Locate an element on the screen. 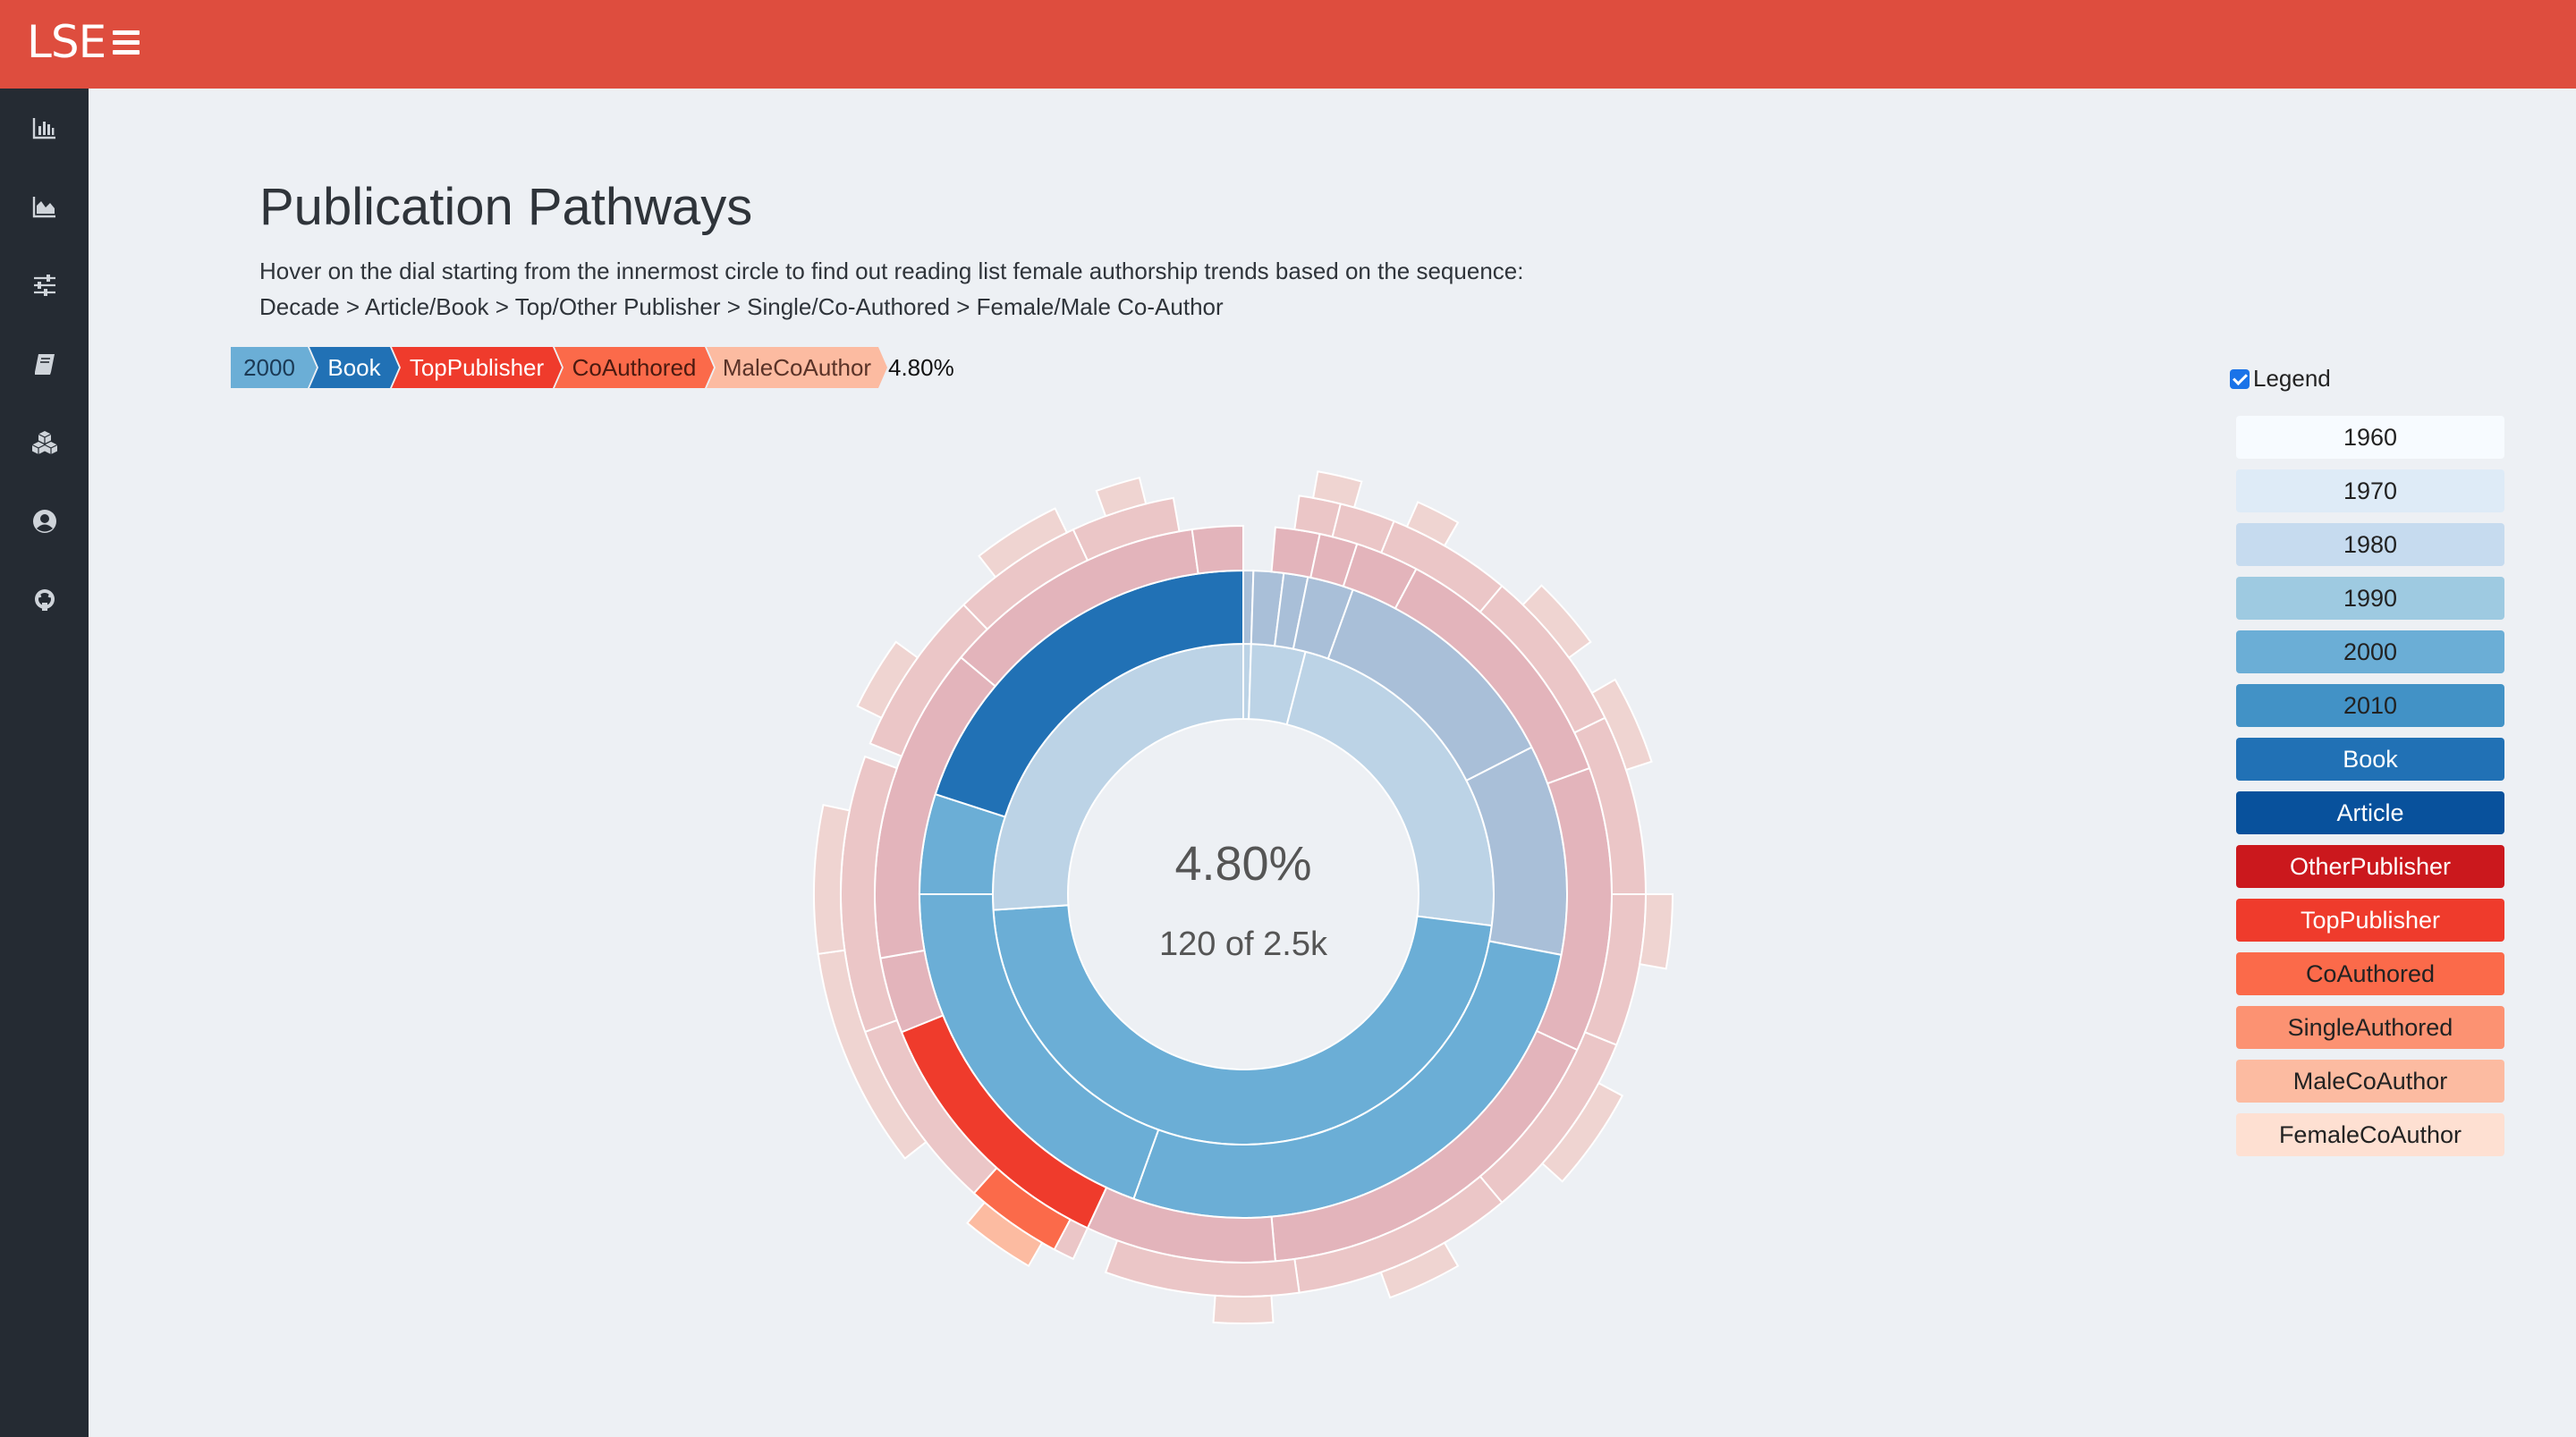  sliders-icon is located at coordinates (44, 285).